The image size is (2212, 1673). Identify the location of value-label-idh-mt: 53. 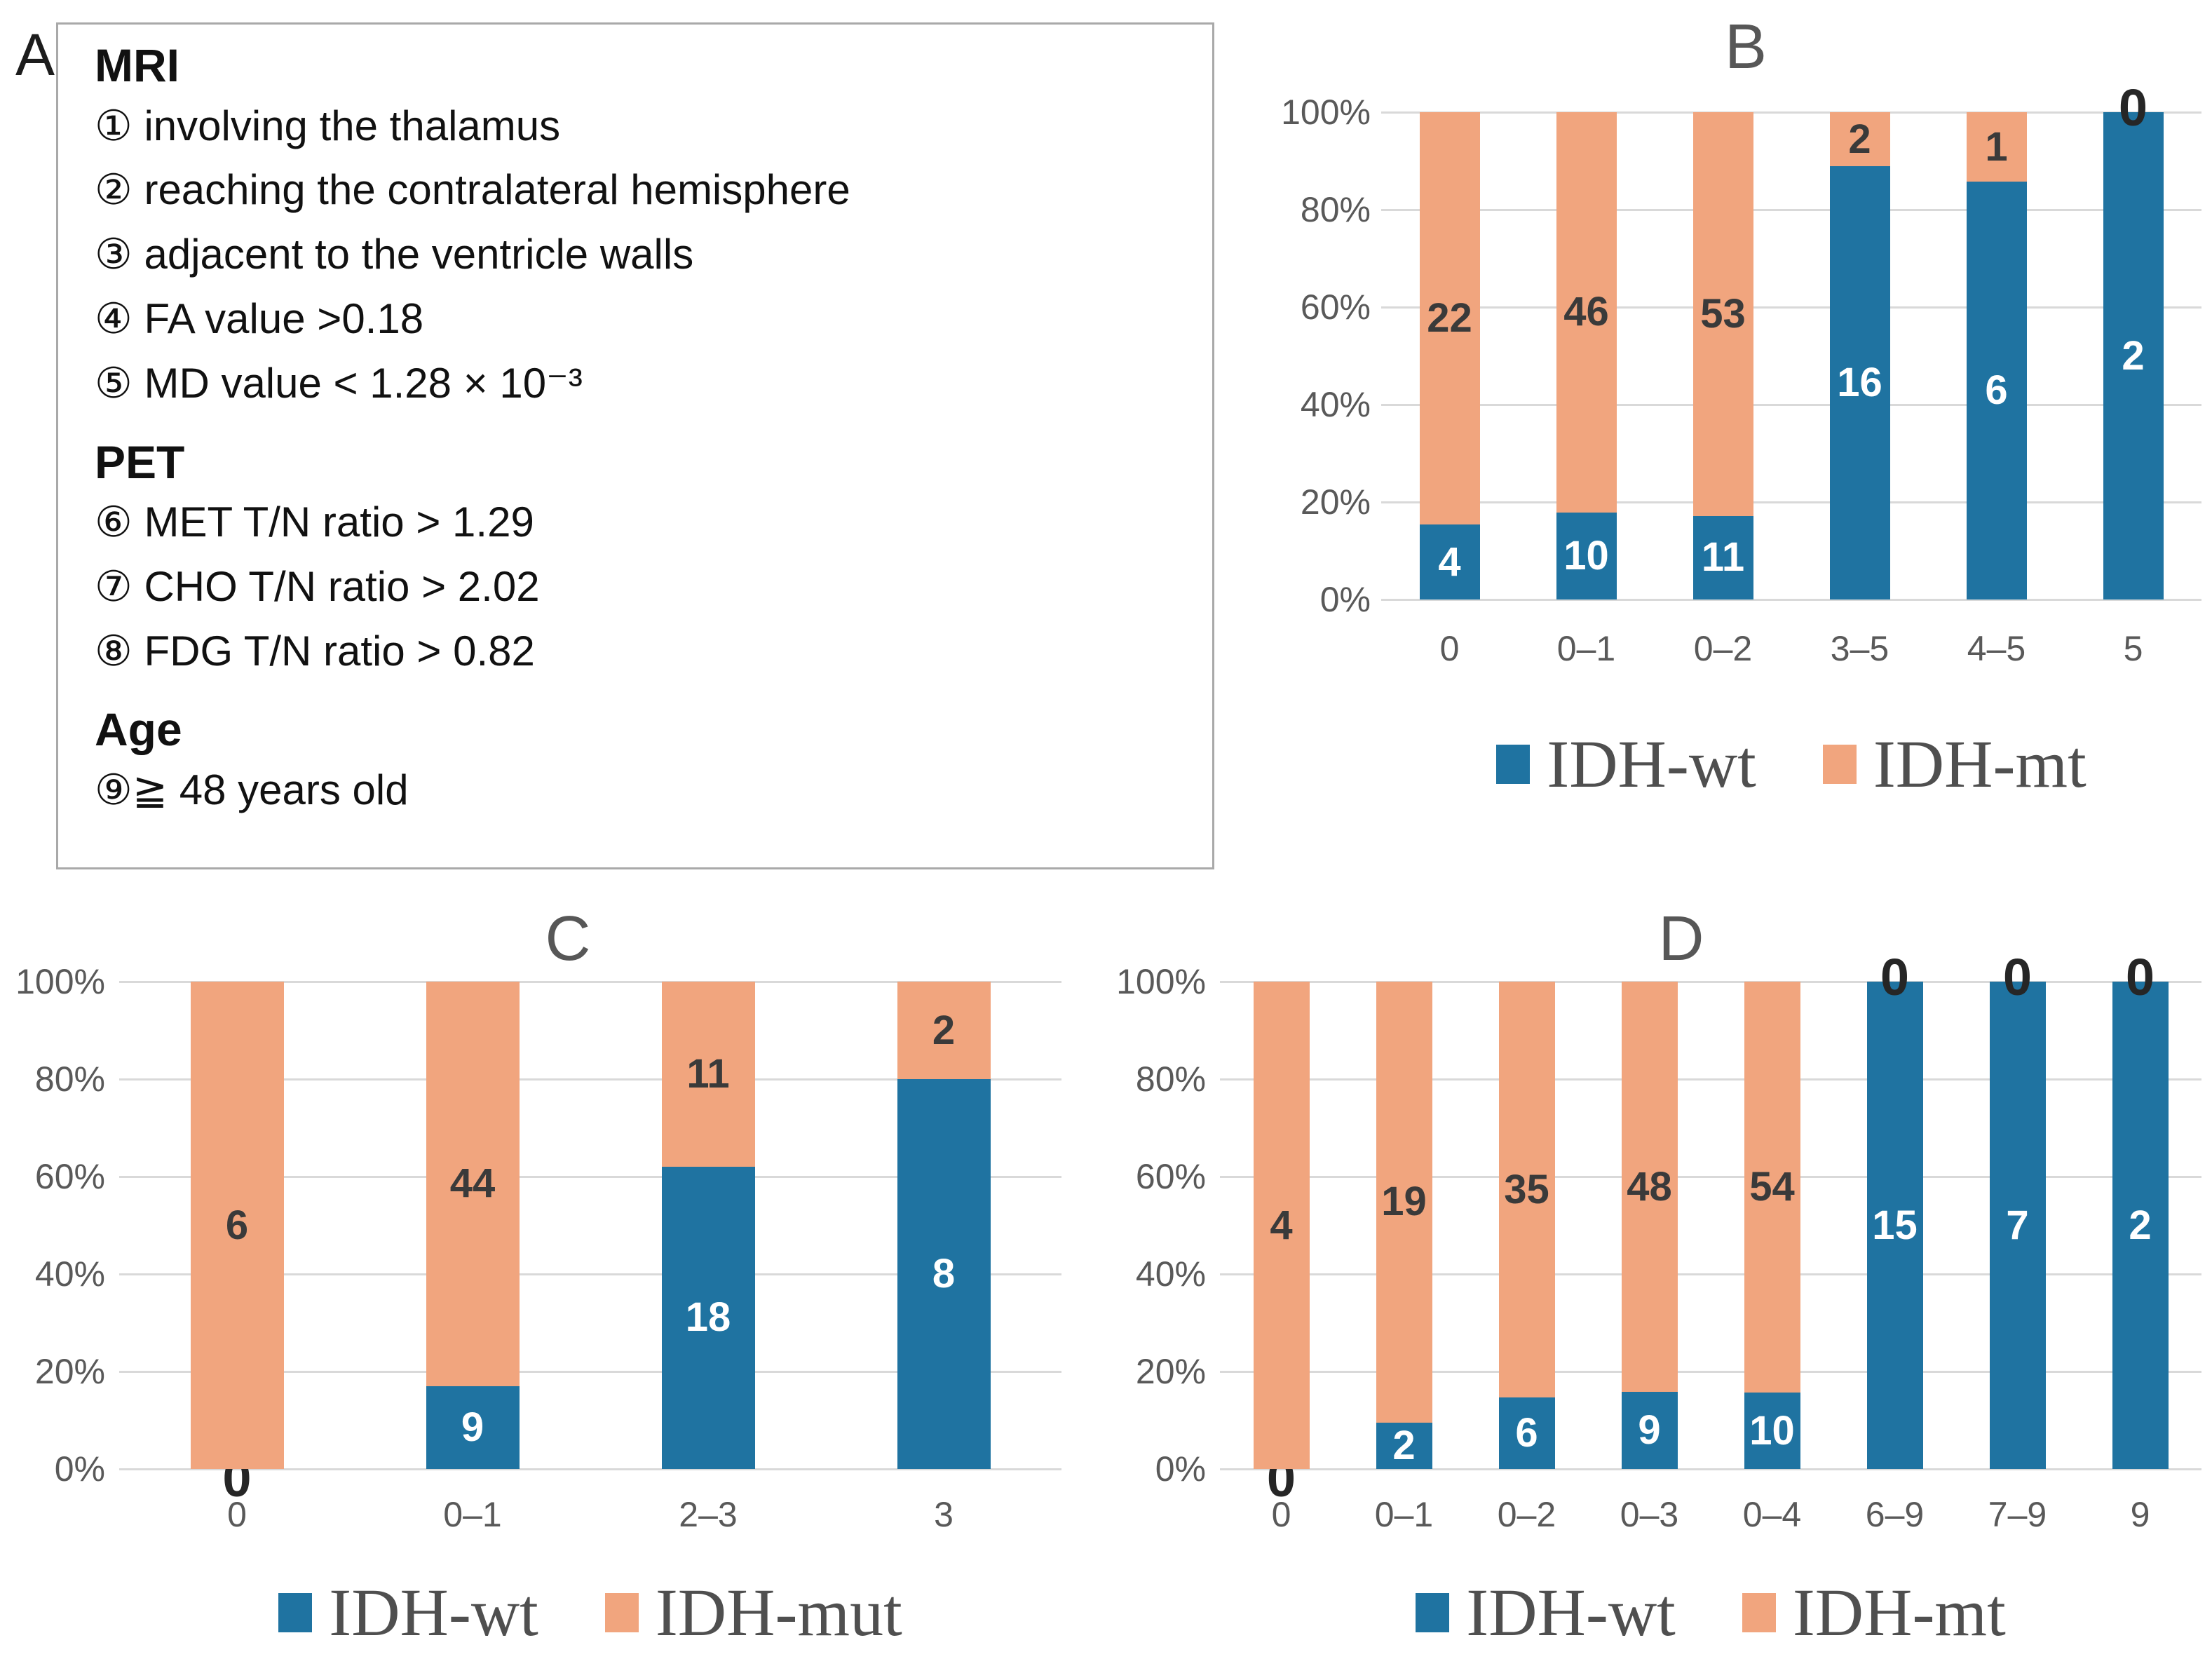
(1723, 314).